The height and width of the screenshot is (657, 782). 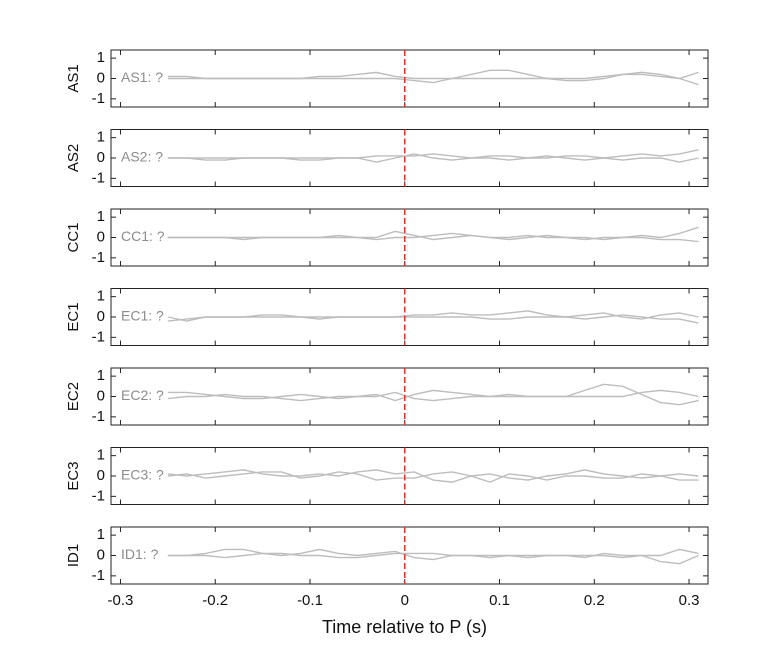 What do you see at coordinates (142, 475) in the screenshot?
I see `annotation: EC3: ?` at bounding box center [142, 475].